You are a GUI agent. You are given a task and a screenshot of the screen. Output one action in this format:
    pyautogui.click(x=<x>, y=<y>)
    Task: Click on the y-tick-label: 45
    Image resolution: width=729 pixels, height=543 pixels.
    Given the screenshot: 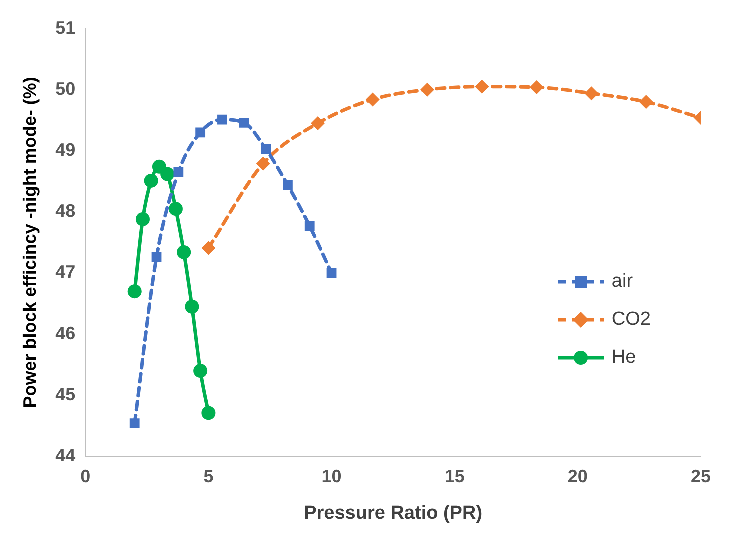 What is the action you would take?
    pyautogui.click(x=66, y=394)
    